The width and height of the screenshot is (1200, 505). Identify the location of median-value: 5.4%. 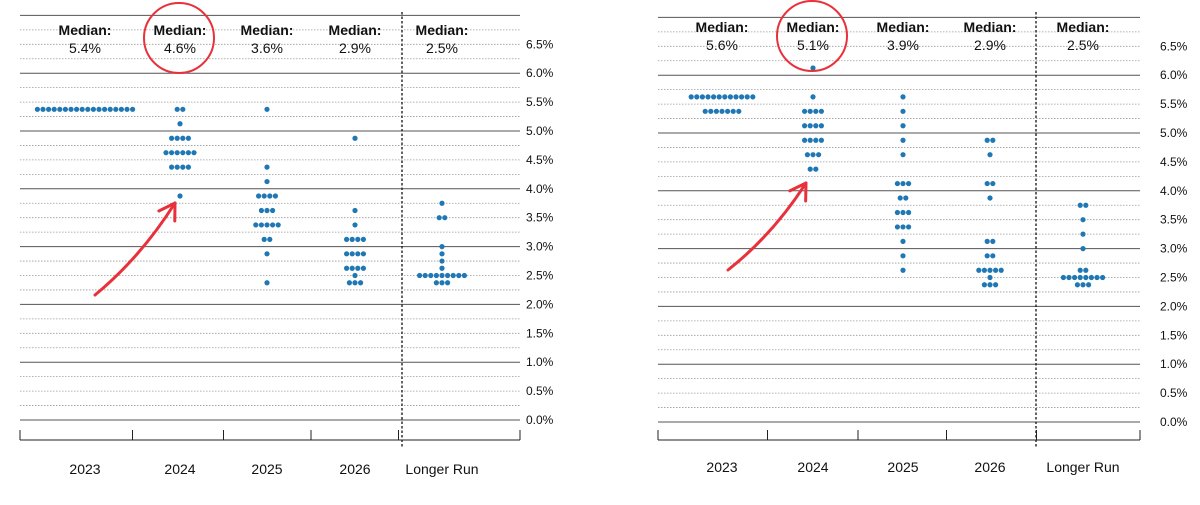
(85, 48).